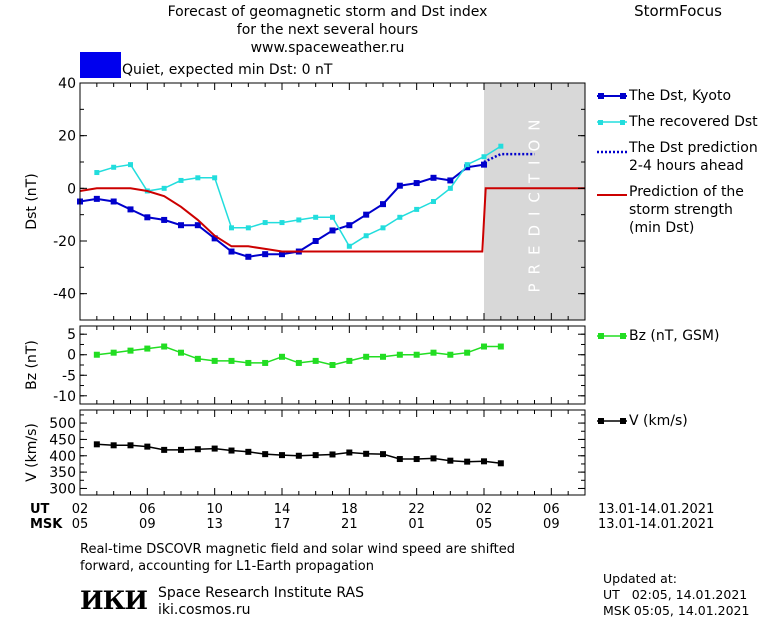 This screenshot has height=620, width=760. What do you see at coordinates (656, 509) in the screenshot?
I see `ut-date-range: 13.01-14.01.2021` at bounding box center [656, 509].